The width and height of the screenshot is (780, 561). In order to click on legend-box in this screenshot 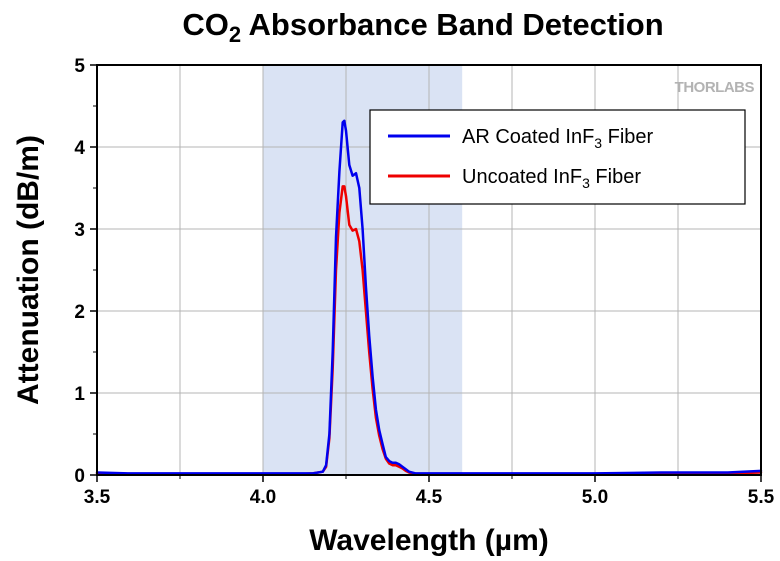, I will do `click(557, 157)`.